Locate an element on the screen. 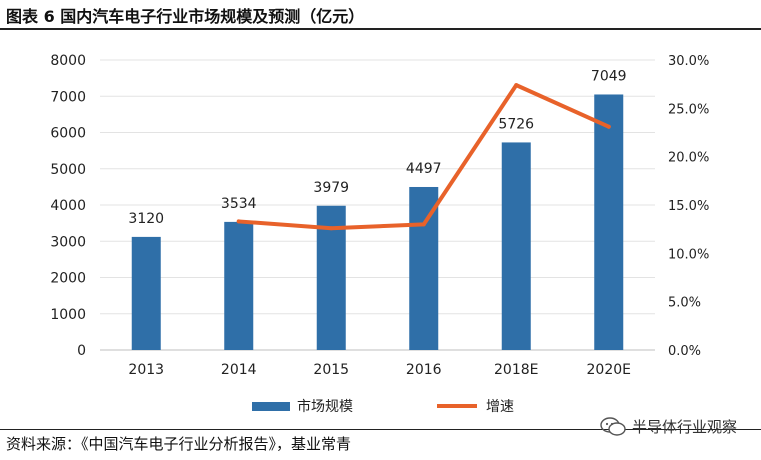  y-right-tick-label: 10.0% is located at coordinates (688, 254).